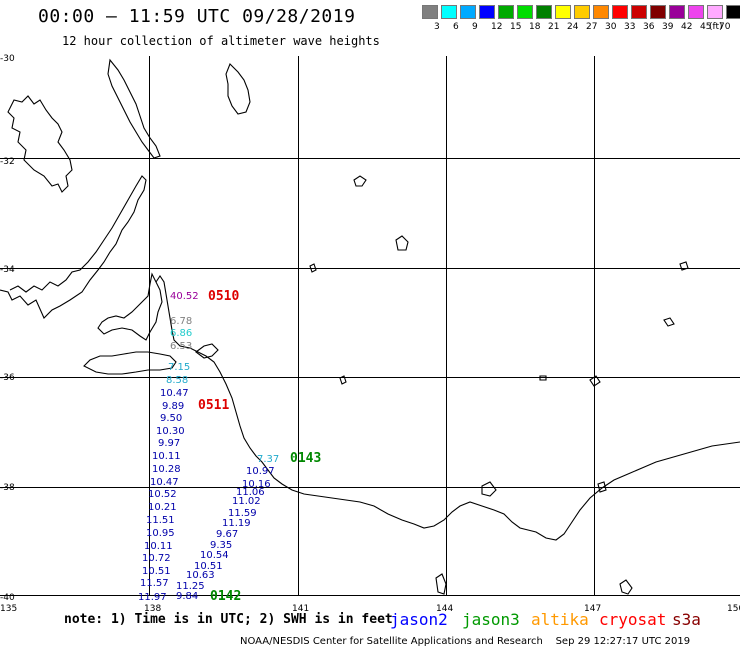  What do you see at coordinates (611, 27) in the screenshot?
I see `scale-label: 30` at bounding box center [611, 27].